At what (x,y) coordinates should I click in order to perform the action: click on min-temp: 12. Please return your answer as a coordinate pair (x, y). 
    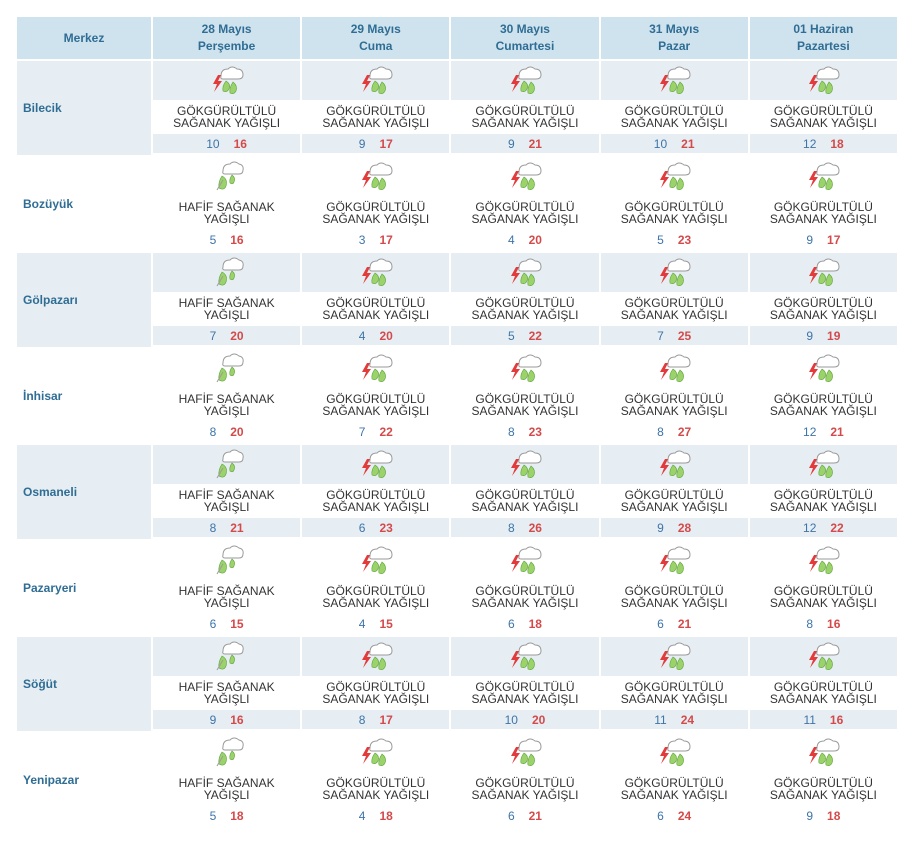
    Looking at the image, I should click on (810, 527).